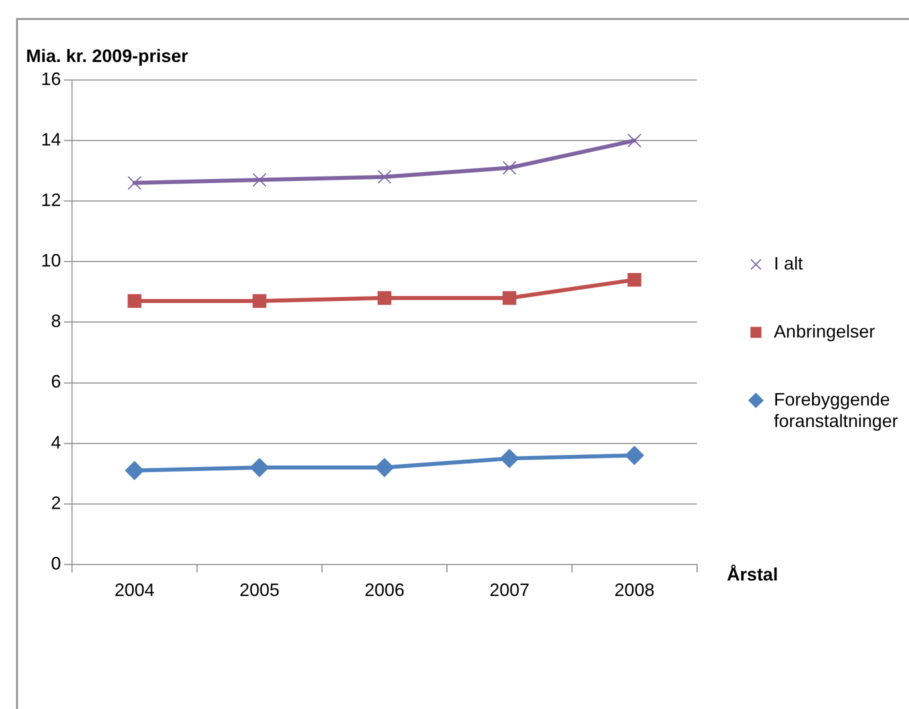  What do you see at coordinates (51, 200) in the screenshot?
I see `y-tick-label: 12` at bounding box center [51, 200].